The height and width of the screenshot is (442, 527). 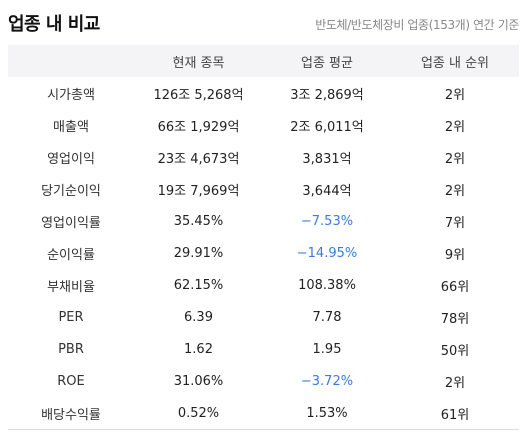 I want to click on row-label: ROE, so click(x=71, y=381).